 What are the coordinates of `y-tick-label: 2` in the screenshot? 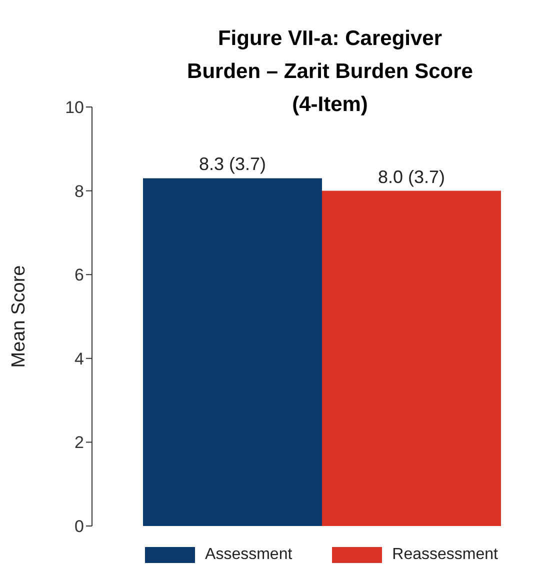 It's located at (79, 442).